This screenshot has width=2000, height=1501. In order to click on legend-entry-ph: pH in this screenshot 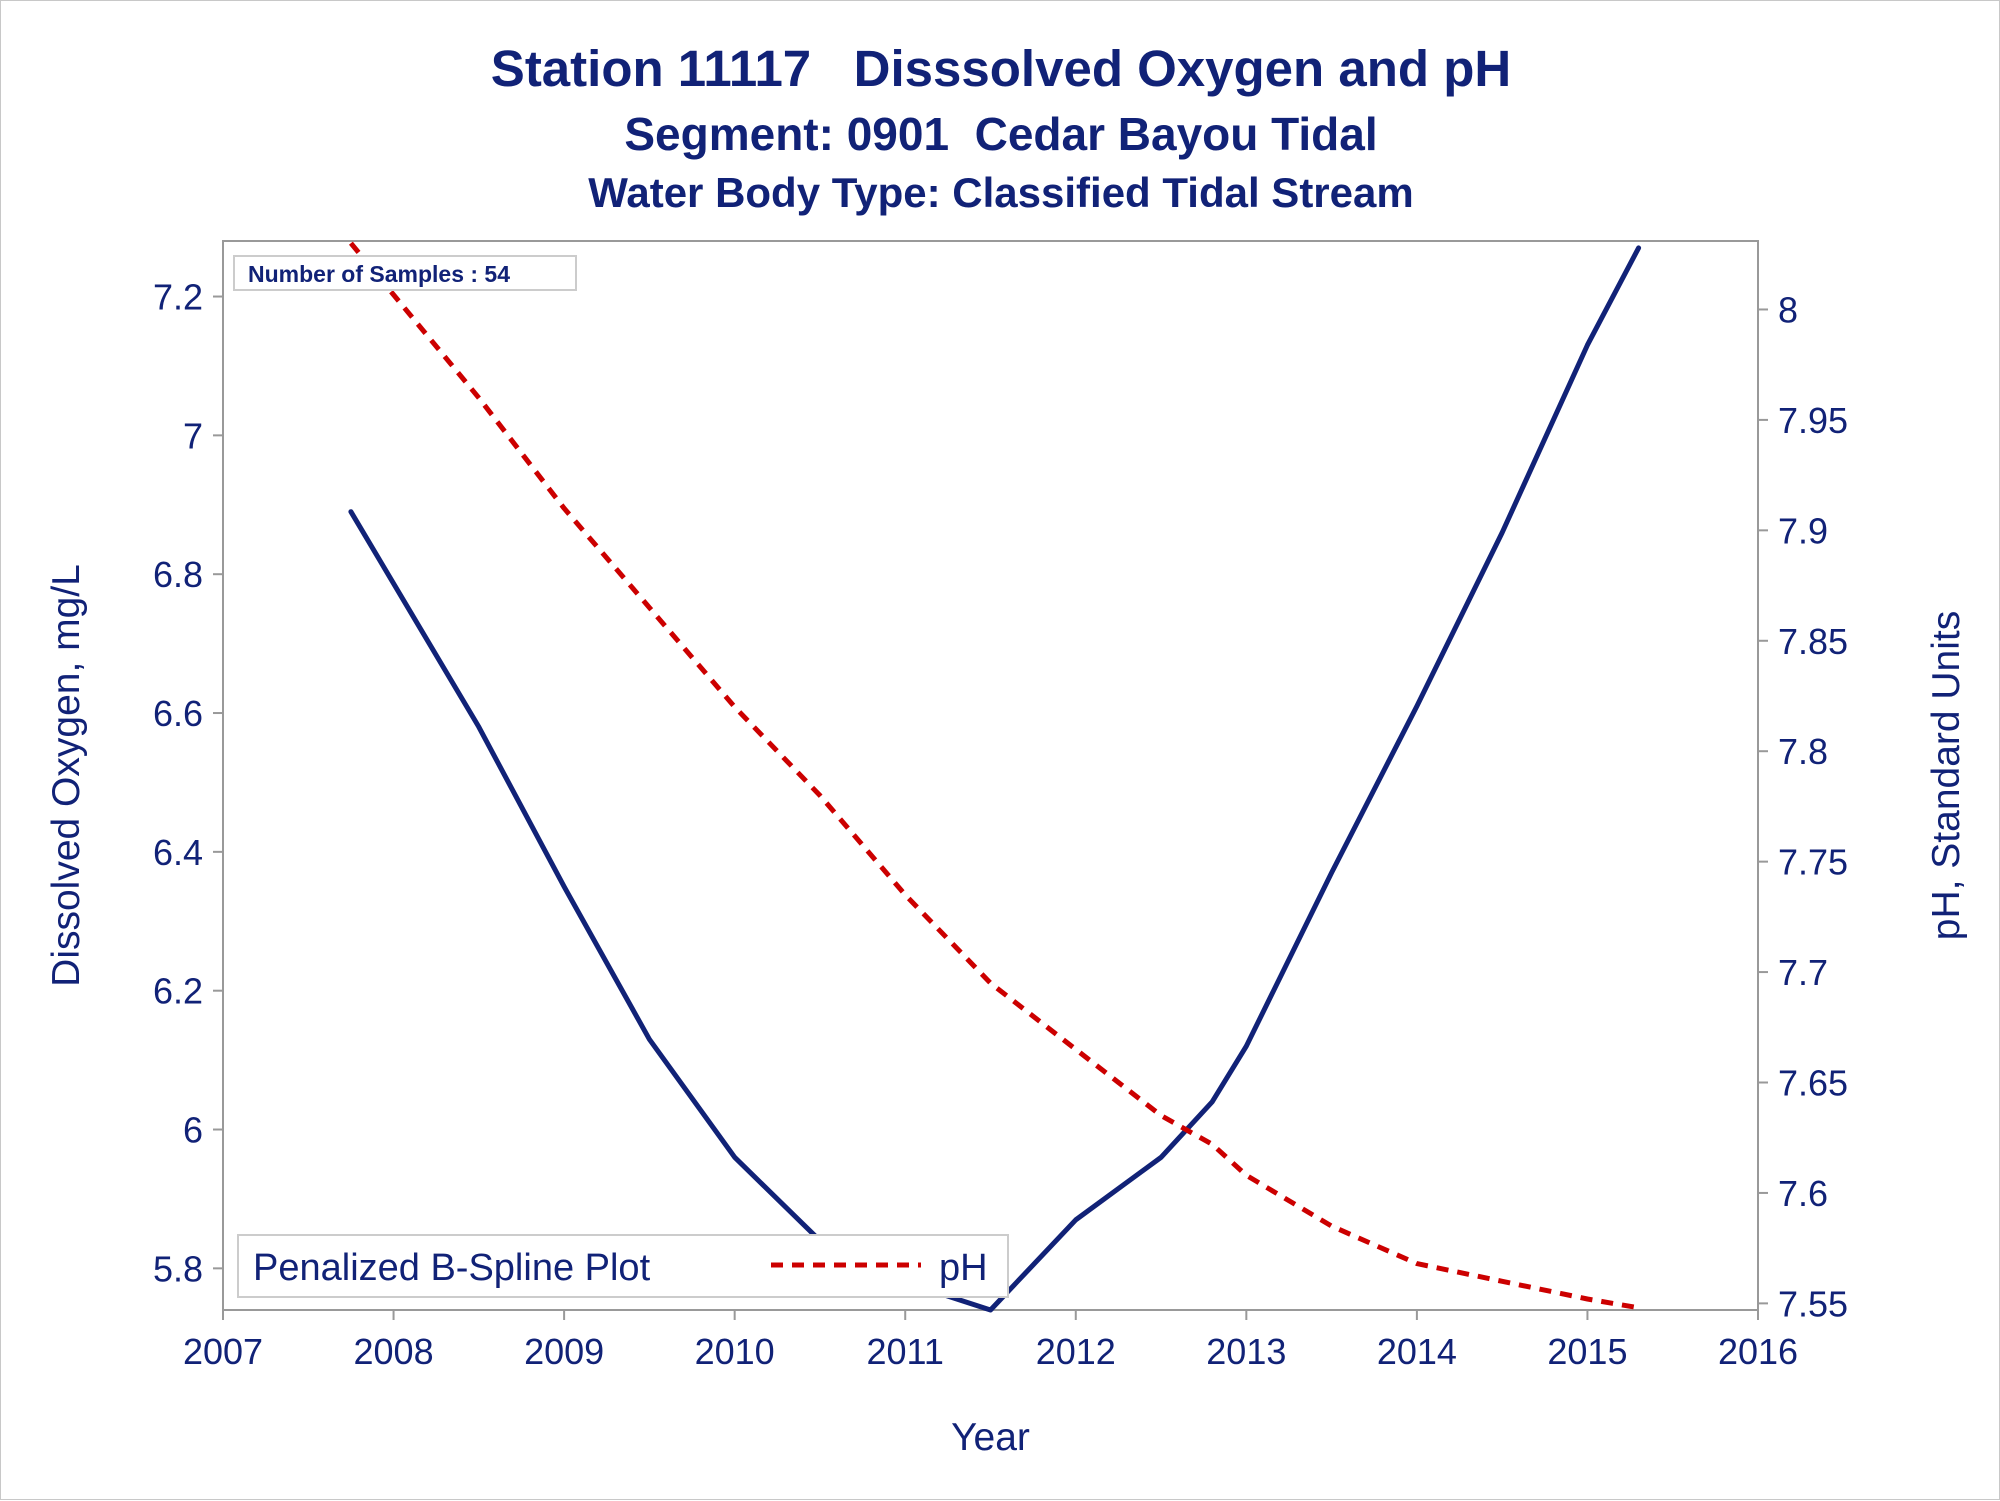, I will do `click(963, 1268)`.